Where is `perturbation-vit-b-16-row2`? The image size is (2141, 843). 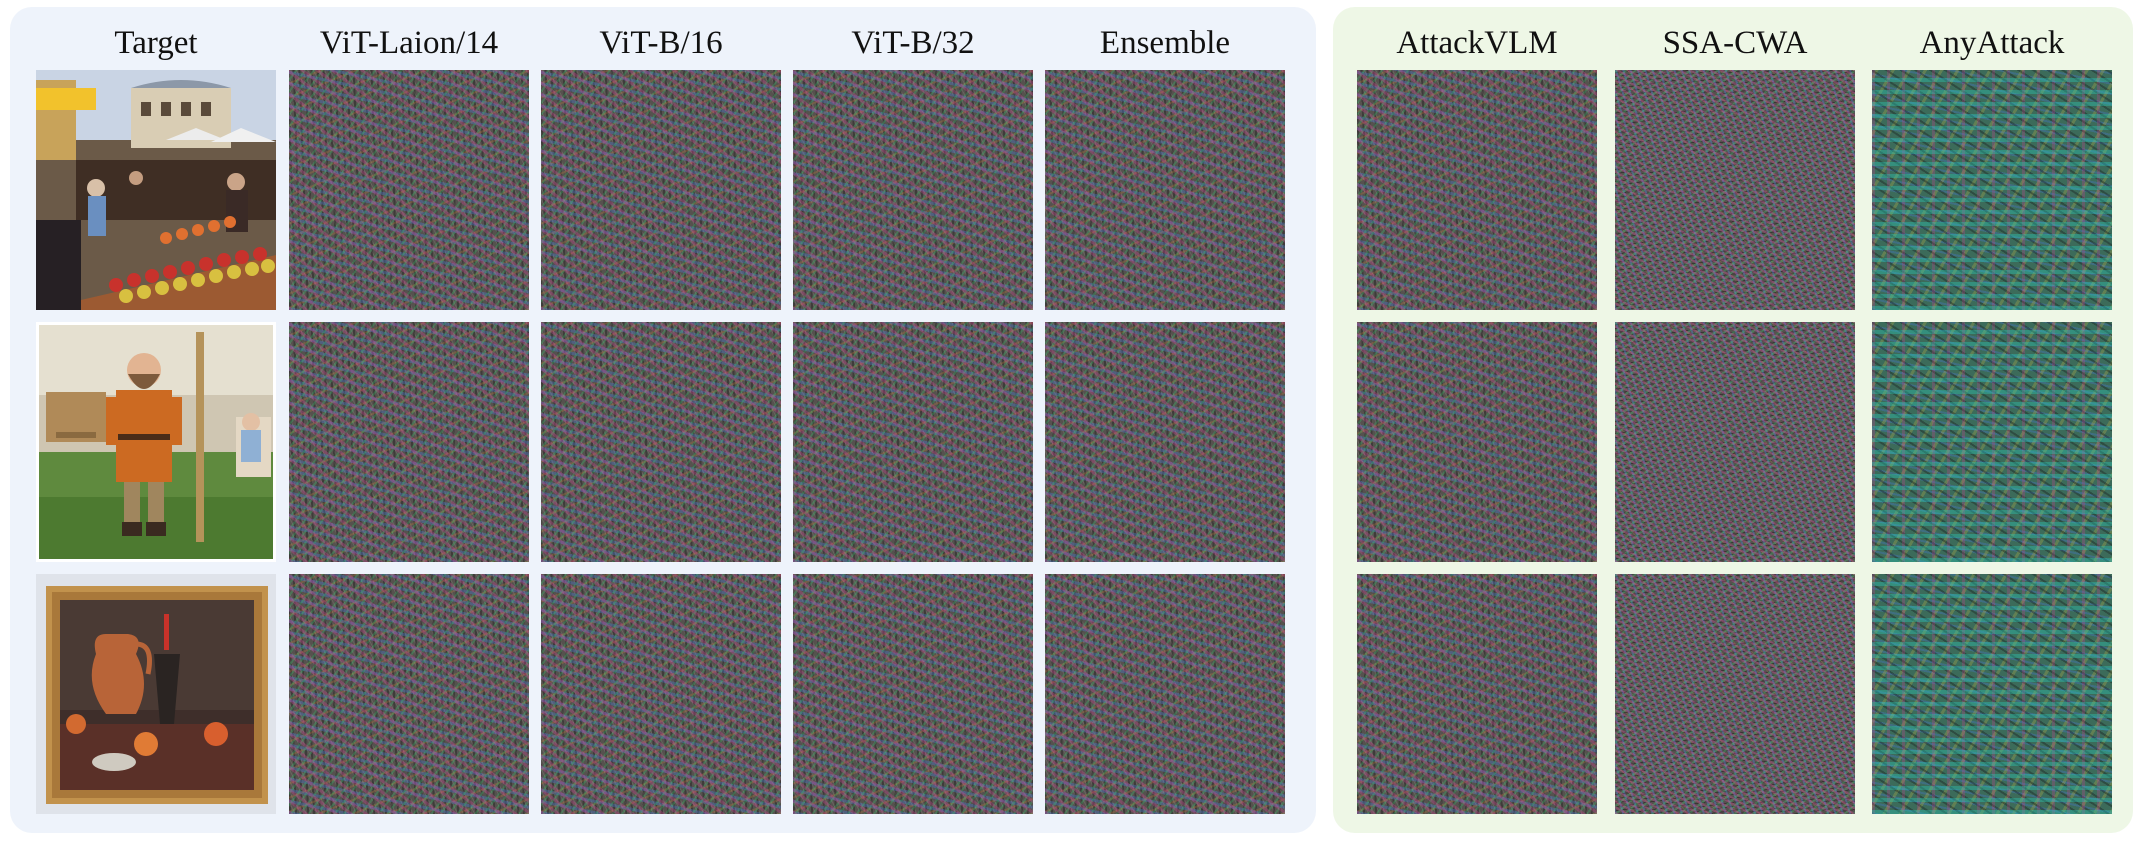 perturbation-vit-b-16-row2 is located at coordinates (661, 442).